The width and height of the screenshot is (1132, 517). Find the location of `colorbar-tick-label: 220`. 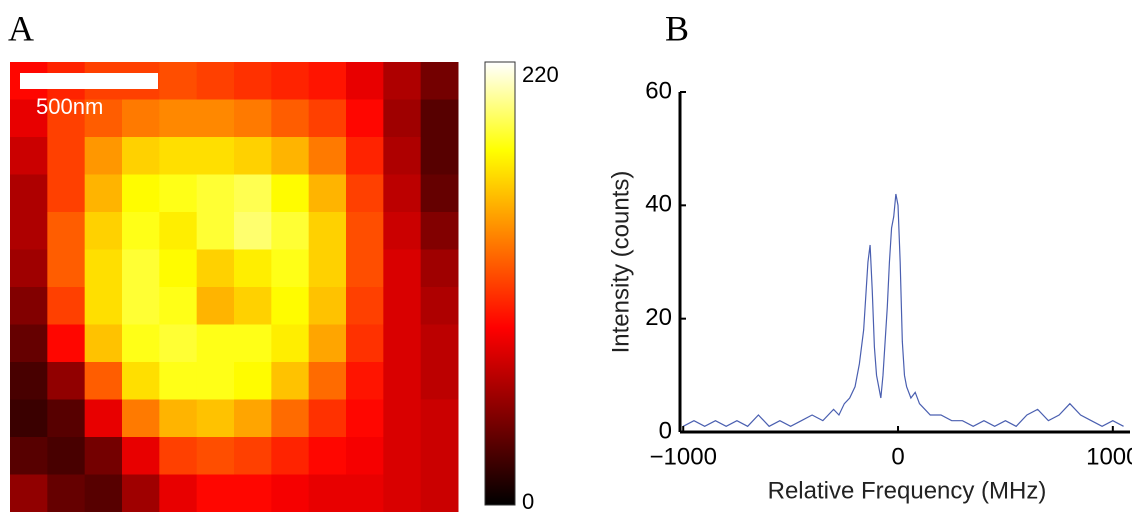

colorbar-tick-label: 220 is located at coordinates (540, 74).